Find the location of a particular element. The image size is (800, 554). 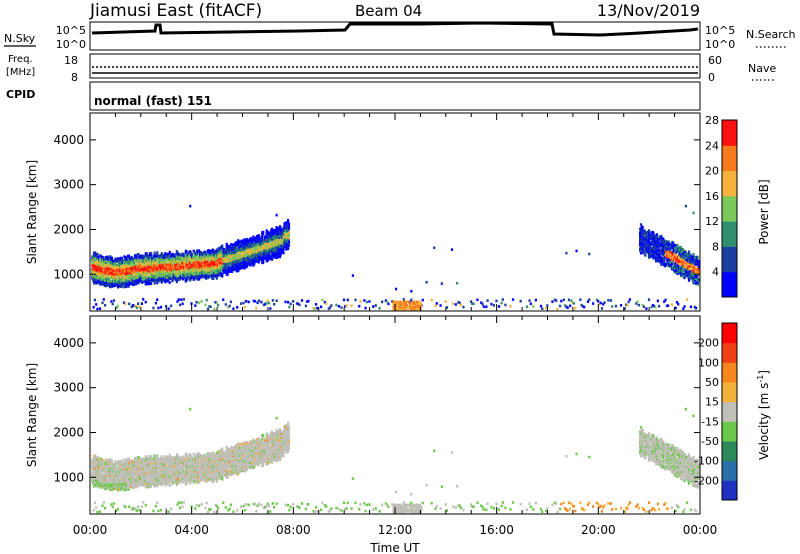

power-scatter is located at coordinates (395, 257).